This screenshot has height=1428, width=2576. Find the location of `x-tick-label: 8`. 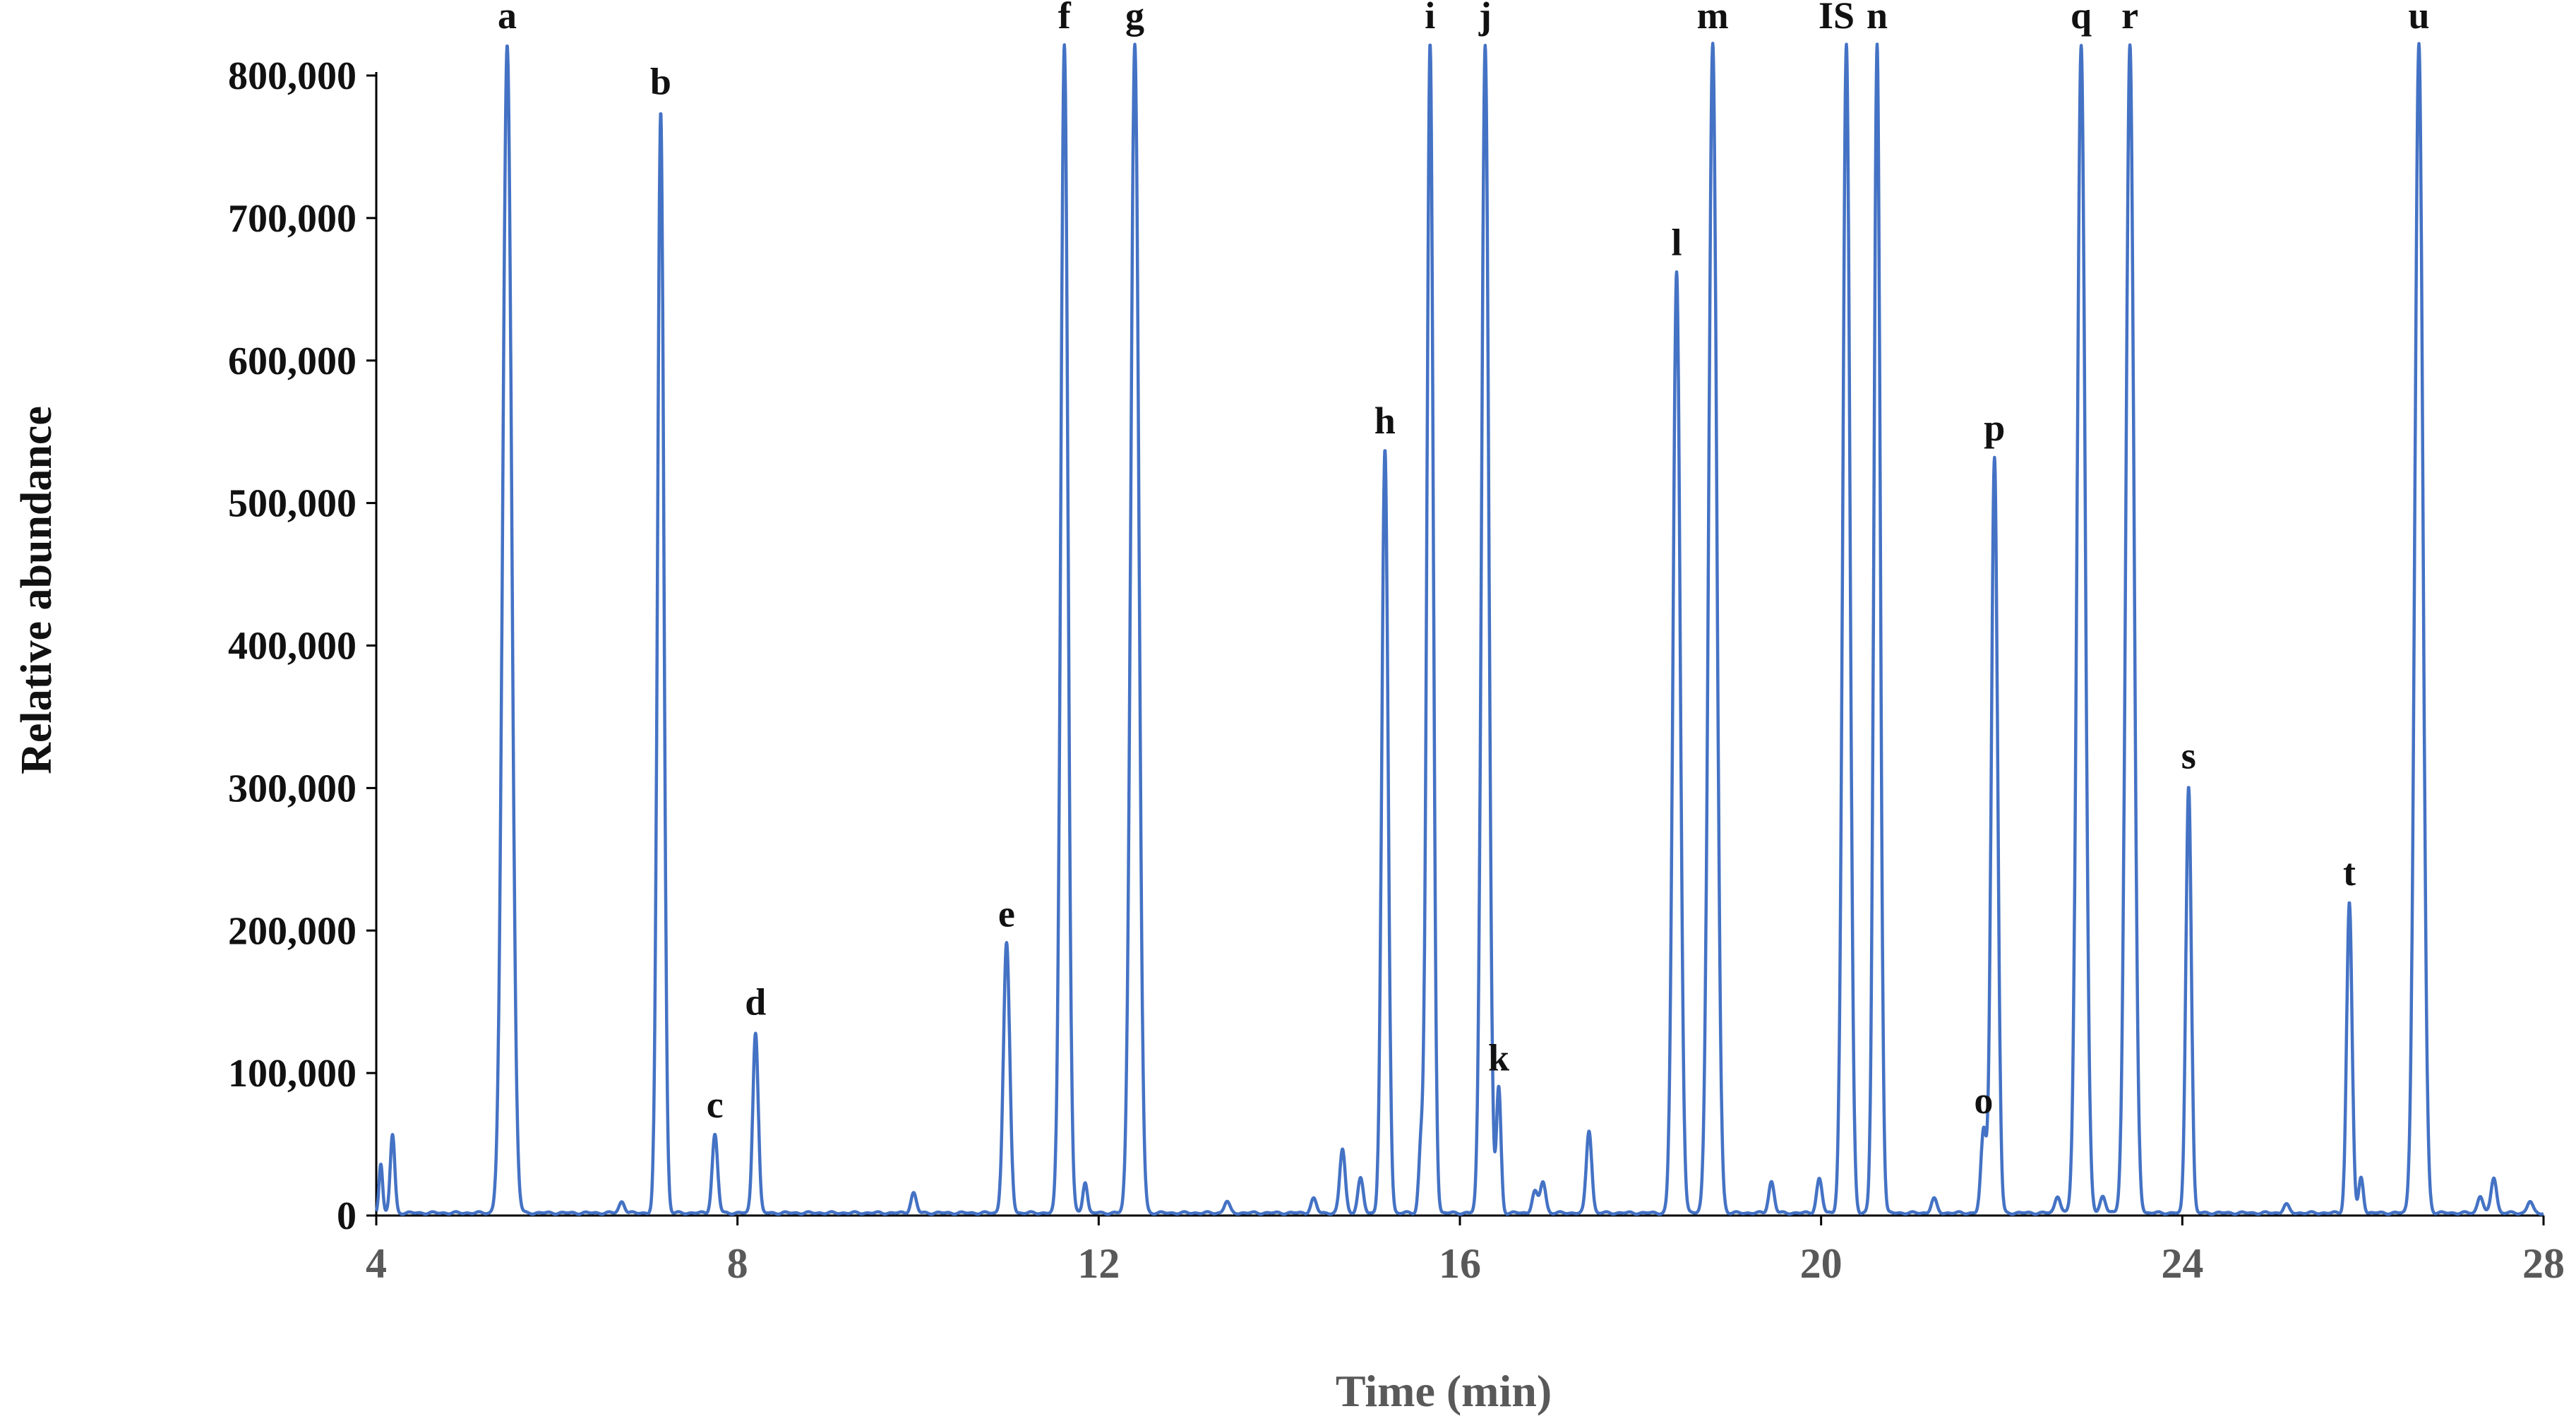

x-tick-label: 8 is located at coordinates (737, 1264).